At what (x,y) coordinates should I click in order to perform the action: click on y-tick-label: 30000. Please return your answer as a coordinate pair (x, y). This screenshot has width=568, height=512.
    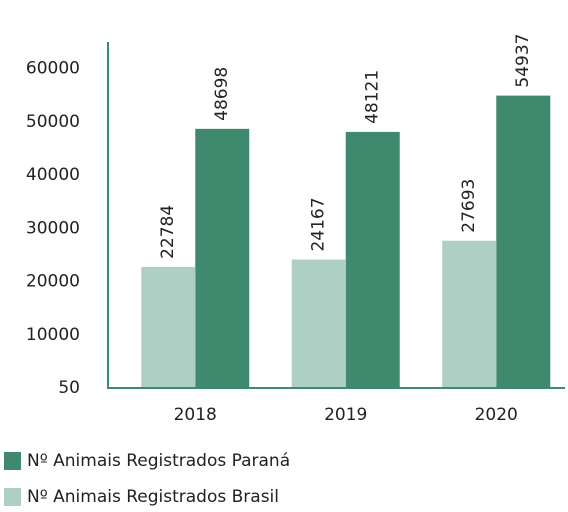
    Looking at the image, I should click on (53, 228).